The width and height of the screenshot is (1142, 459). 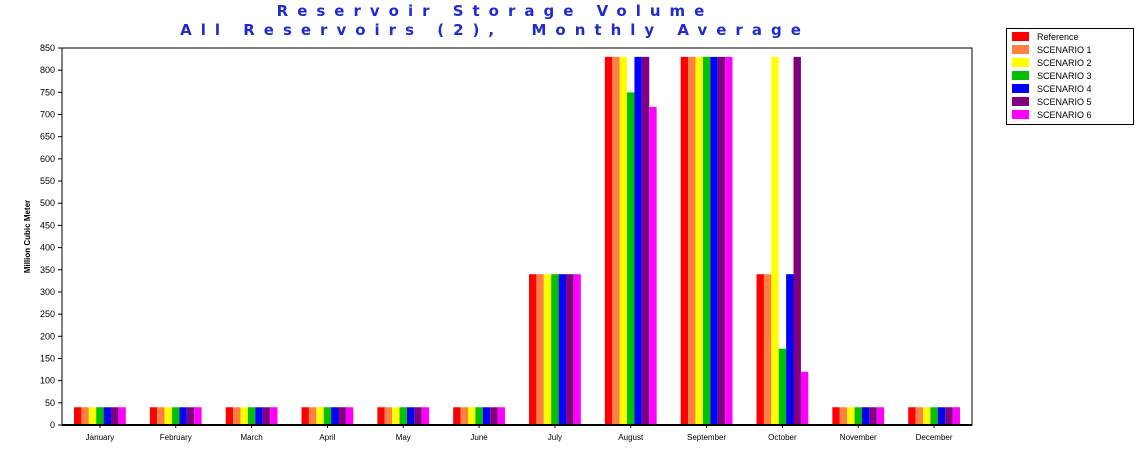 What do you see at coordinates (1058, 37) in the screenshot?
I see `legend-label: Reference` at bounding box center [1058, 37].